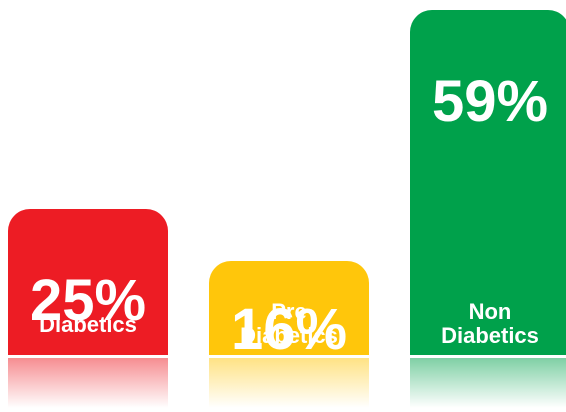  I want to click on bar-category-label: Diabetics, so click(88, 325).